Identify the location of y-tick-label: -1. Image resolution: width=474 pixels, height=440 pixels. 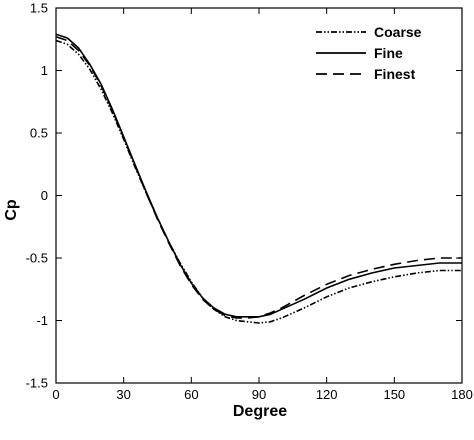
(42, 320).